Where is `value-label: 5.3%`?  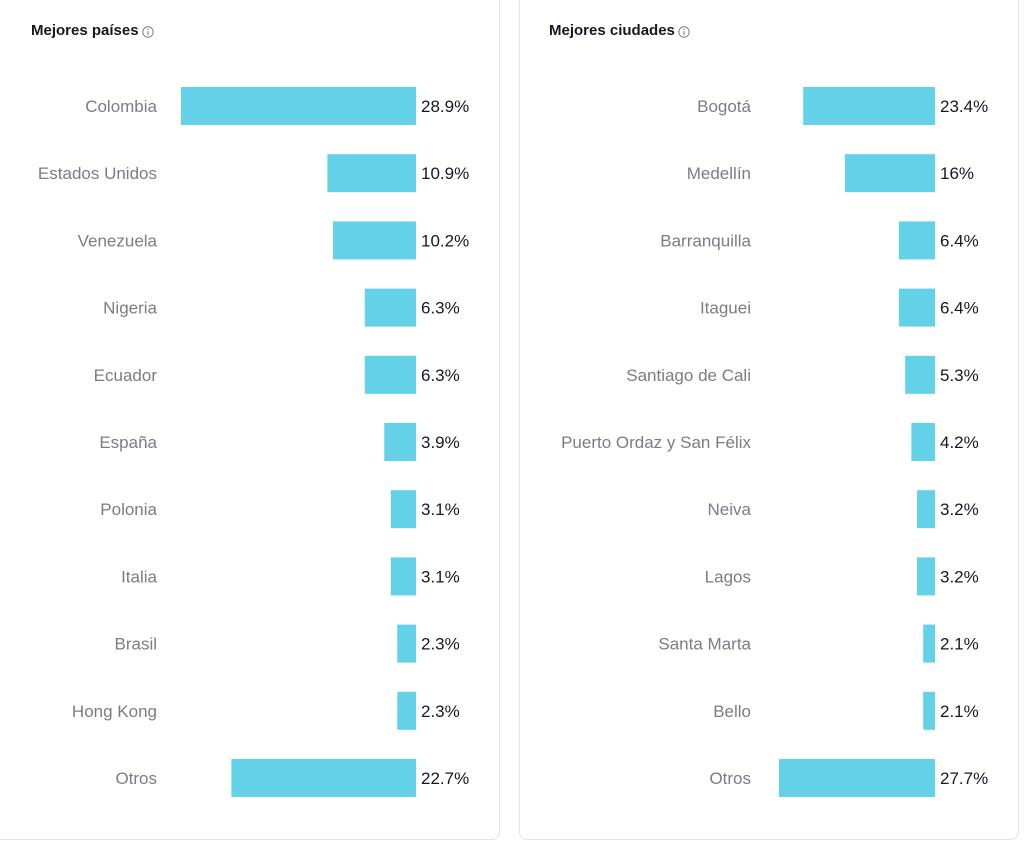
value-label: 5.3% is located at coordinates (959, 375).